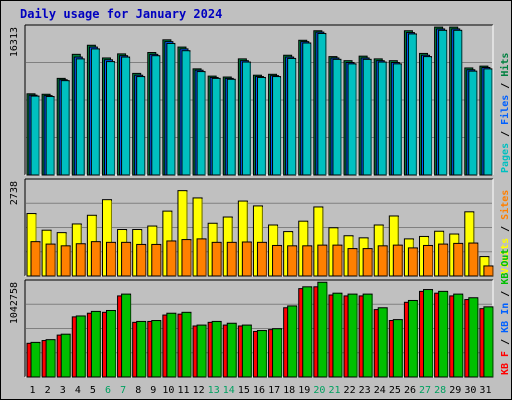 The width and height of the screenshot is (512, 400). I want to click on x-tick-label: 29, so click(455, 390).